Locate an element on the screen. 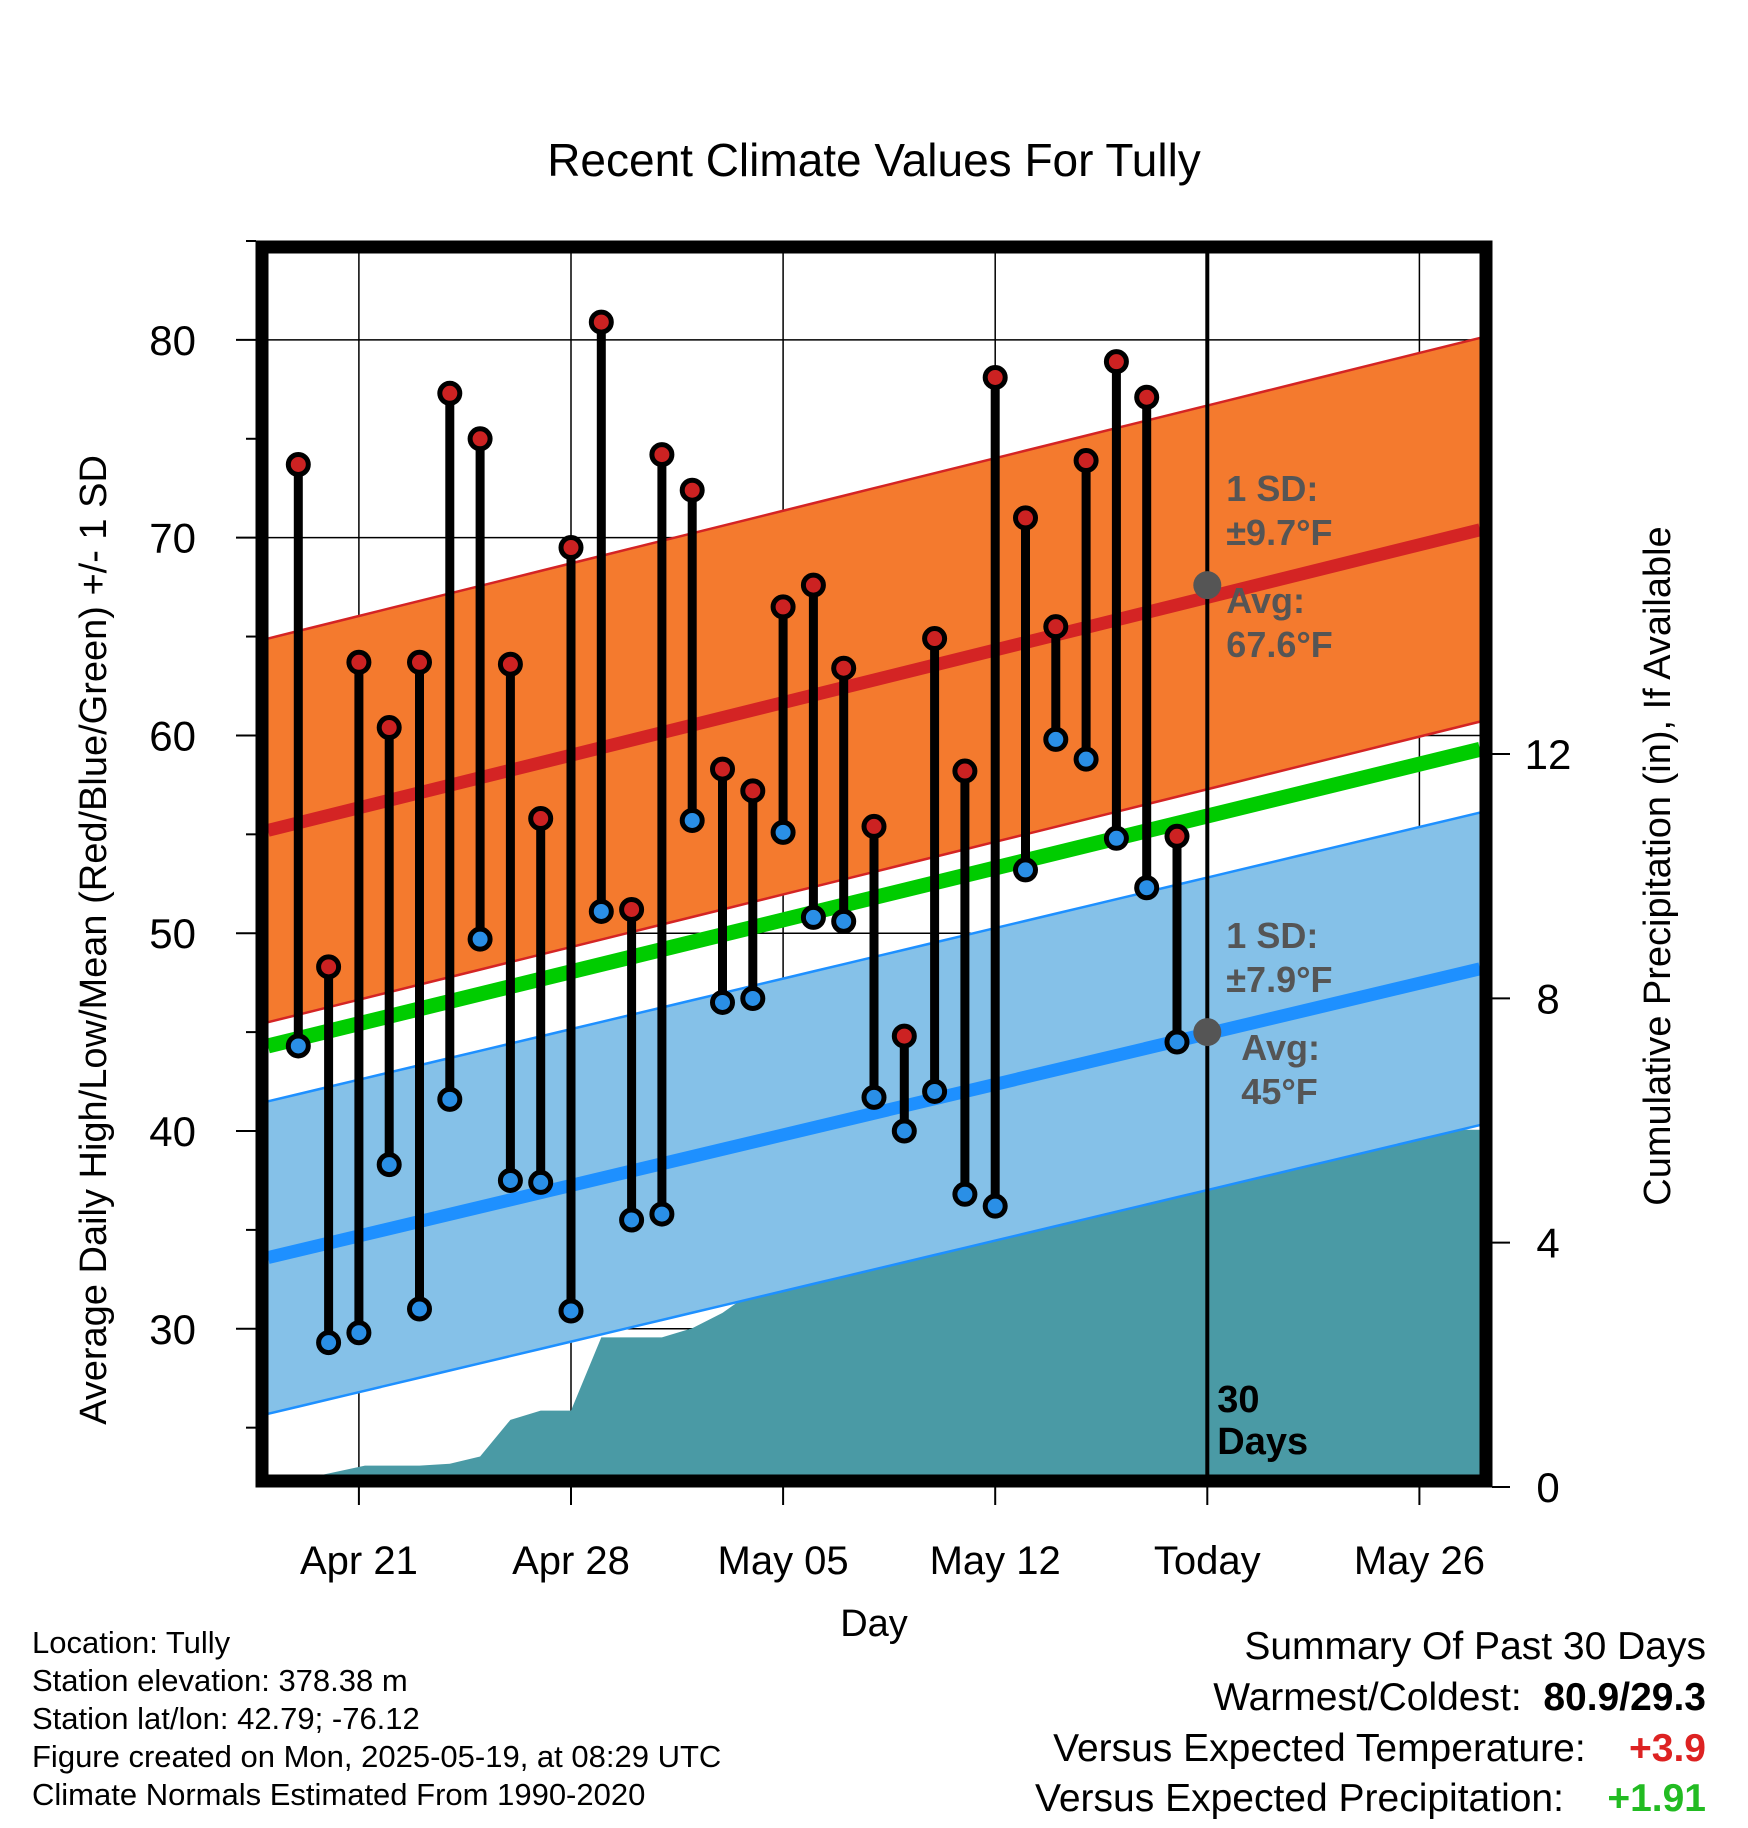 This screenshot has height=1828, width=1748. temp-row: Versus Expected Temperature: +3.9 is located at coordinates (1370, 1749).